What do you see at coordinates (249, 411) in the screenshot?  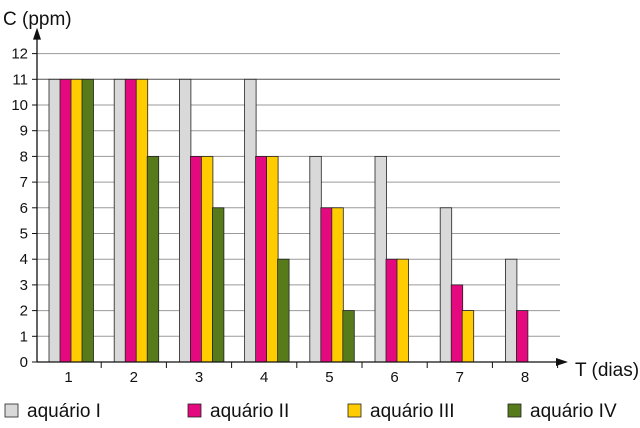 I see `legend-label: aquário II` at bounding box center [249, 411].